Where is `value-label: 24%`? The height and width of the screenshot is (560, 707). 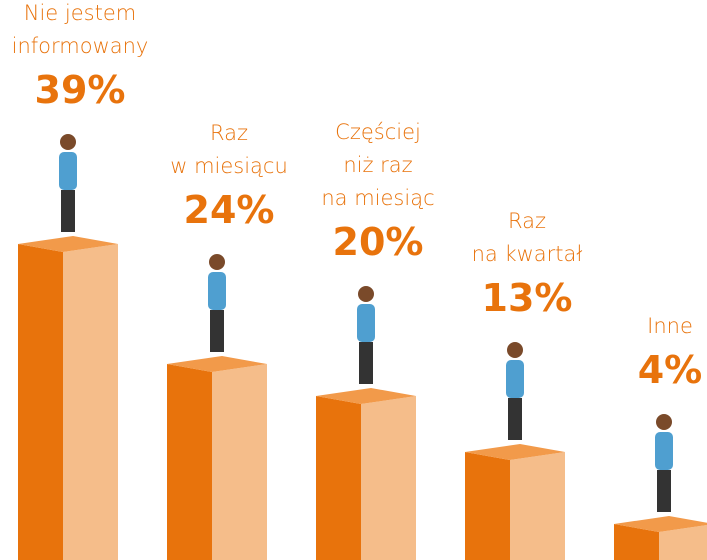 value-label: 24% is located at coordinates (229, 210).